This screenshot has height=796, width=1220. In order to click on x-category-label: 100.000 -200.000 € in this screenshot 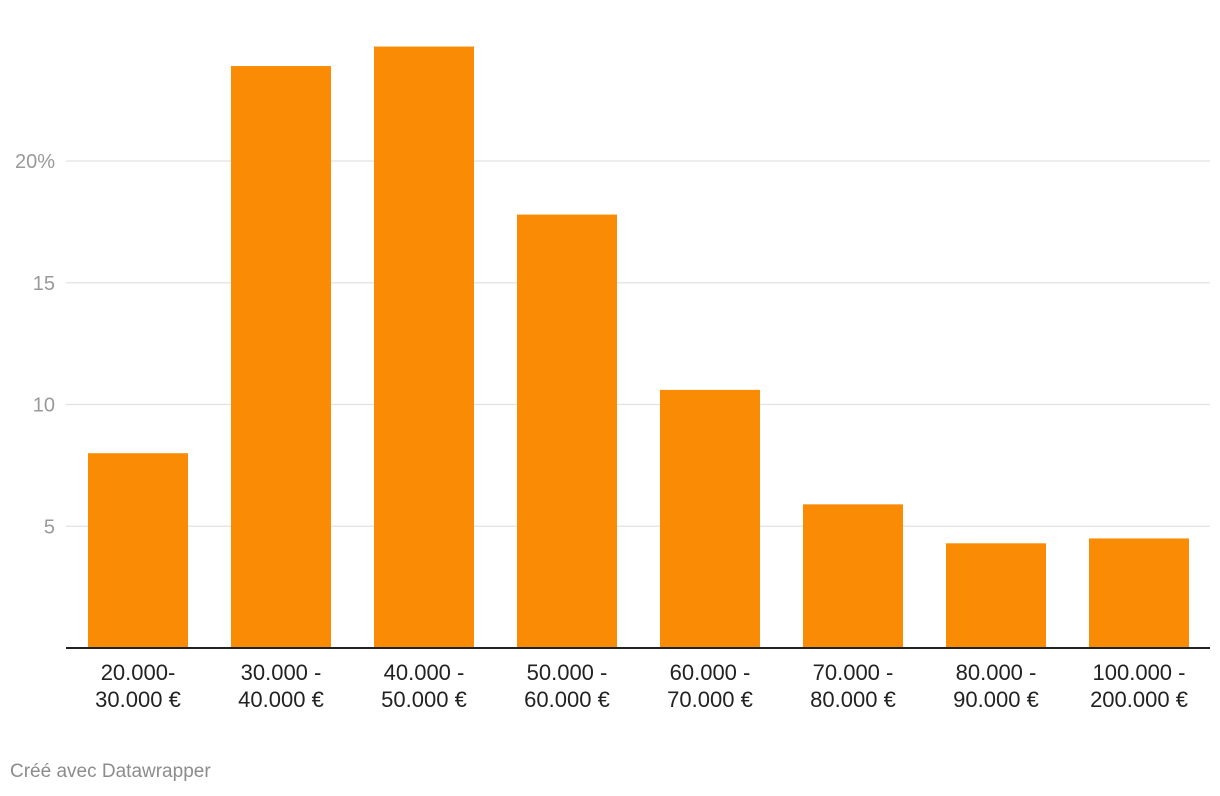, I will do `click(1139, 686)`.